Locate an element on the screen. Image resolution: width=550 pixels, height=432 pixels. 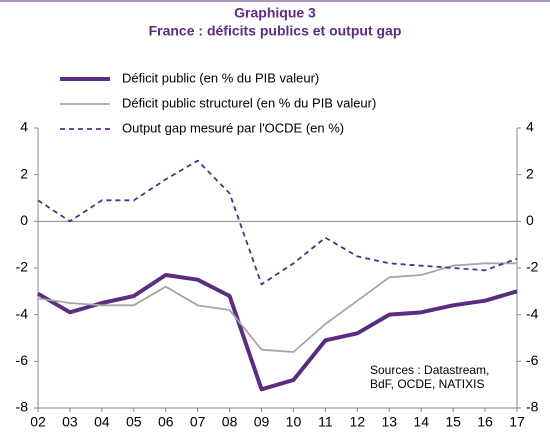
annotation: BdF, OCDE, NATIXIS is located at coordinates (427, 384).